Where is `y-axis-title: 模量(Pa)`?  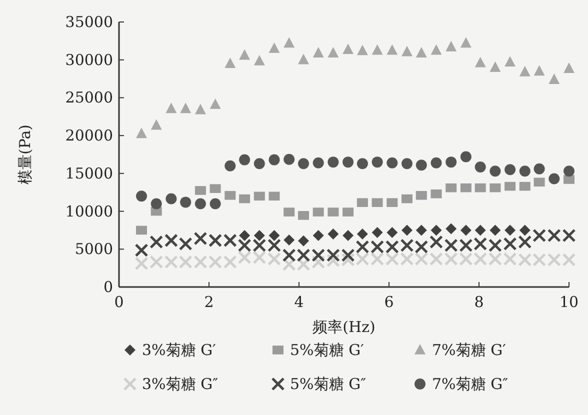
y-axis-title: 模量(Pa) is located at coordinates (25, 154).